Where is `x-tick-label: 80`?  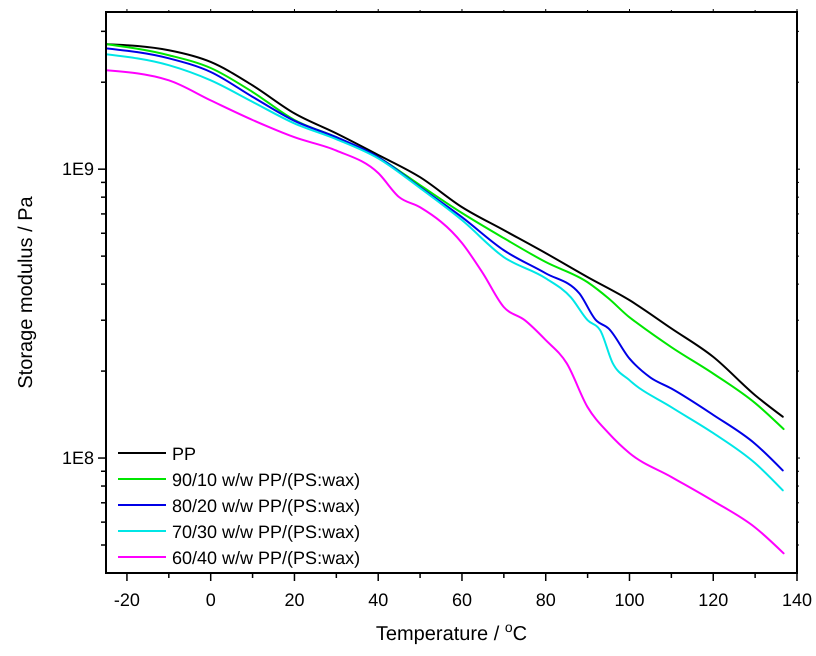
x-tick-label: 80 is located at coordinates (546, 600).